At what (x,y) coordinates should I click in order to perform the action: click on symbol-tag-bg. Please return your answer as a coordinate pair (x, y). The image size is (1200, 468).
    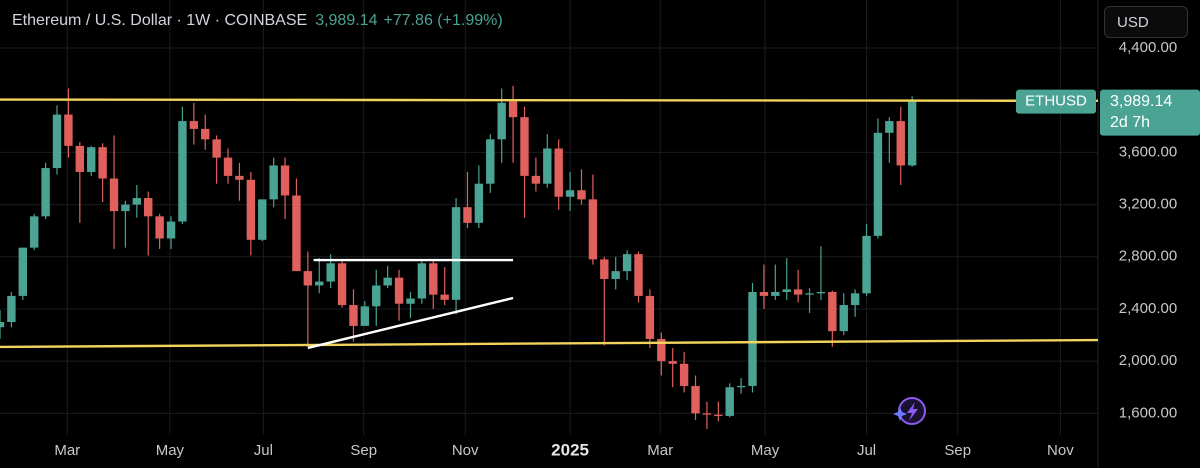
    Looking at the image, I should click on (1056, 101).